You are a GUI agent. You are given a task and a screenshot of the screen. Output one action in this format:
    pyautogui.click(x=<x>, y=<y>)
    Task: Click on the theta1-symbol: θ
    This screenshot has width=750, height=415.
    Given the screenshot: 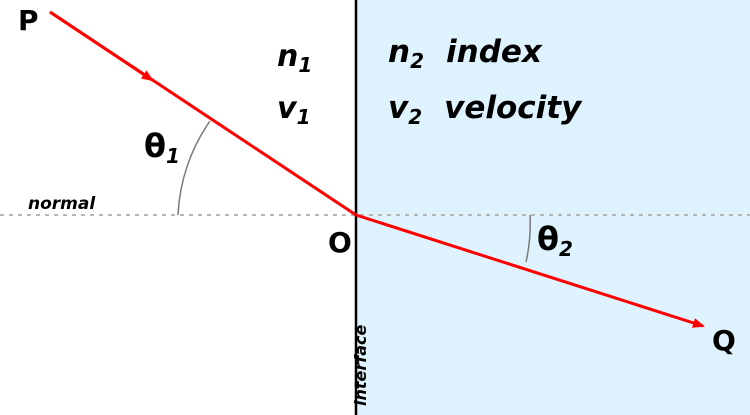 What is the action you would take?
    pyautogui.click(x=155, y=146)
    